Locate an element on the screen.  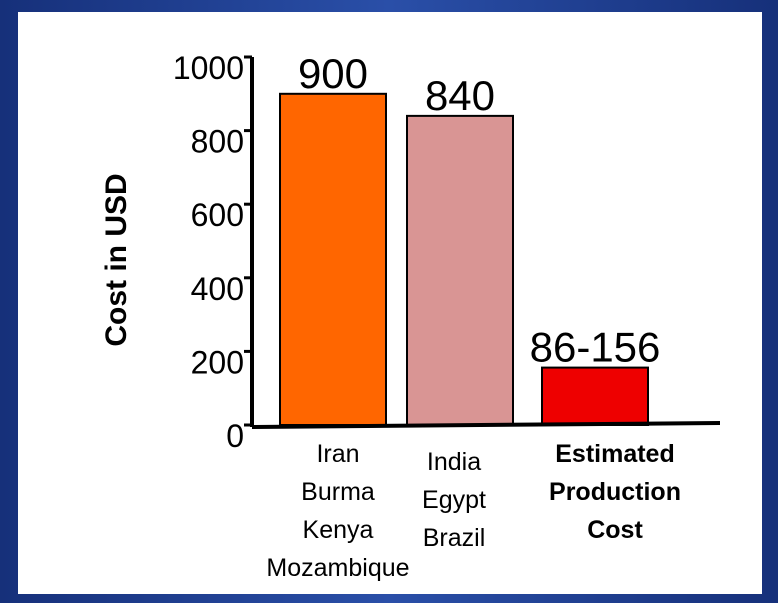
y-ticks: 0 200 400 600 800 1000 is located at coordinates (212, 252).